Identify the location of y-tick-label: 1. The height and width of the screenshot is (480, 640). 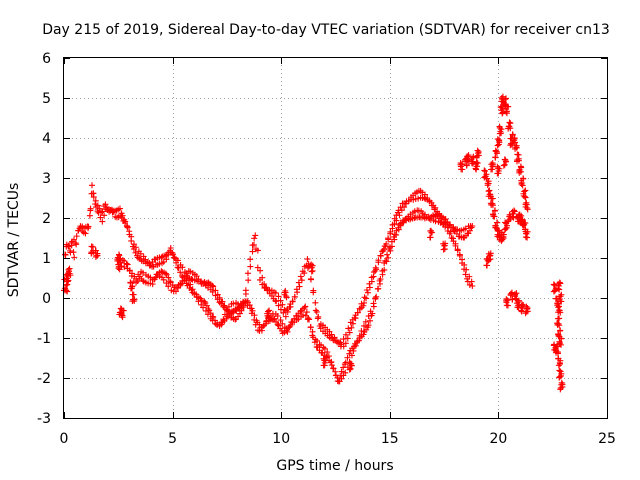
(46, 259).